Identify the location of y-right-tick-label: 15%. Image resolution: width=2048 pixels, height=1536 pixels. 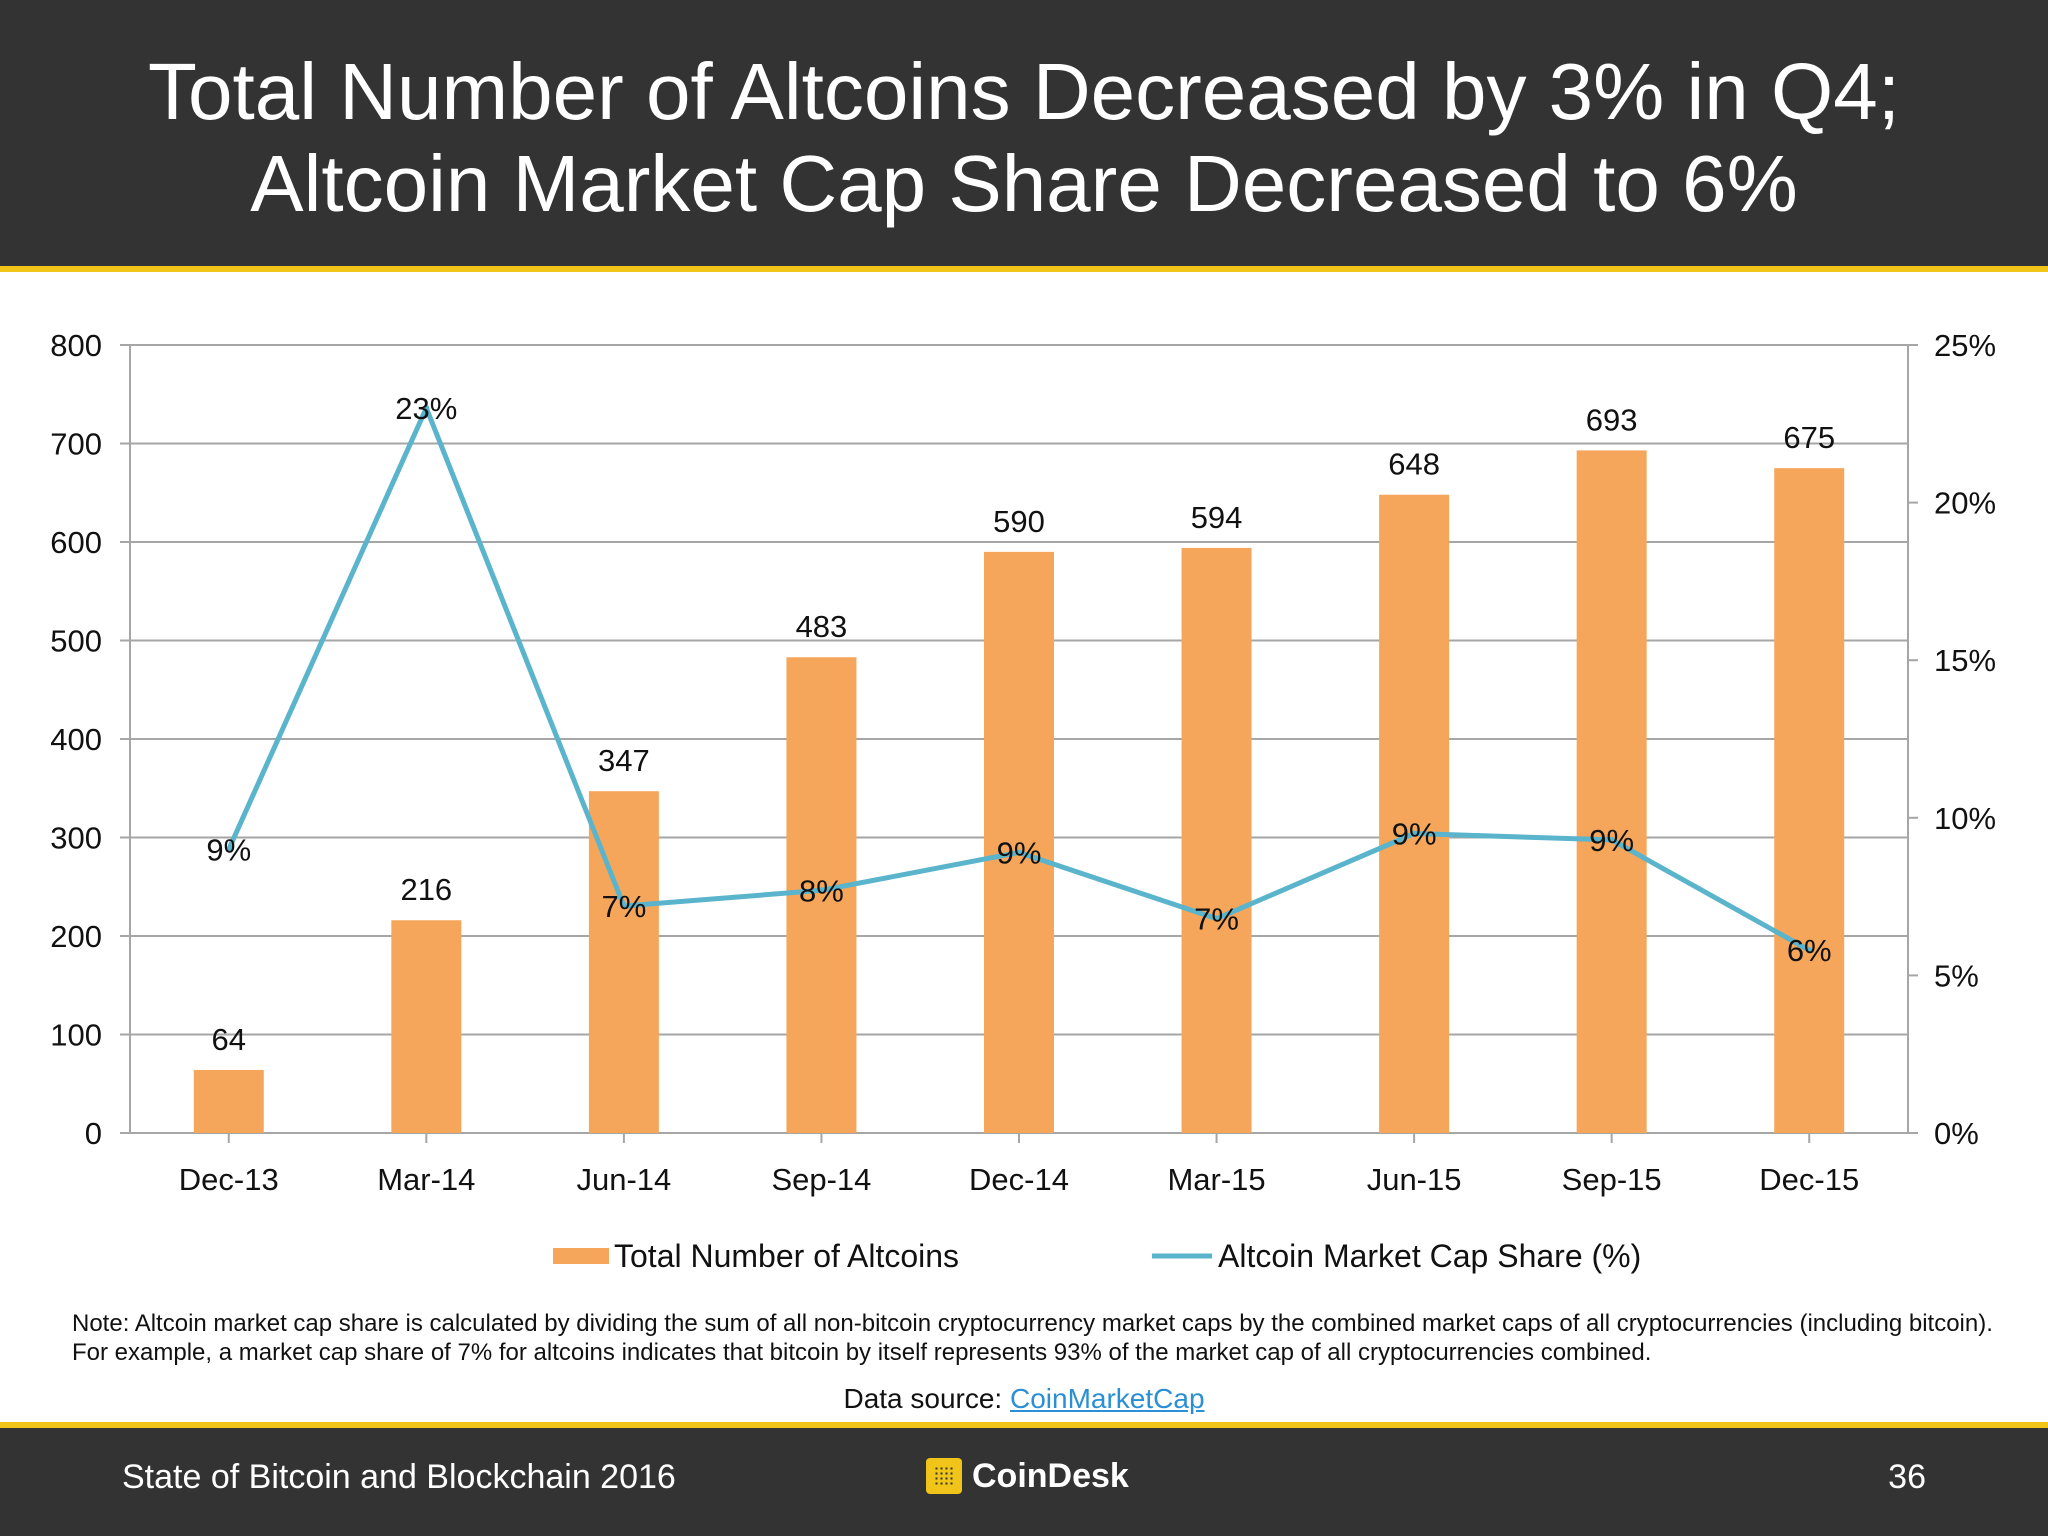
(1965, 660).